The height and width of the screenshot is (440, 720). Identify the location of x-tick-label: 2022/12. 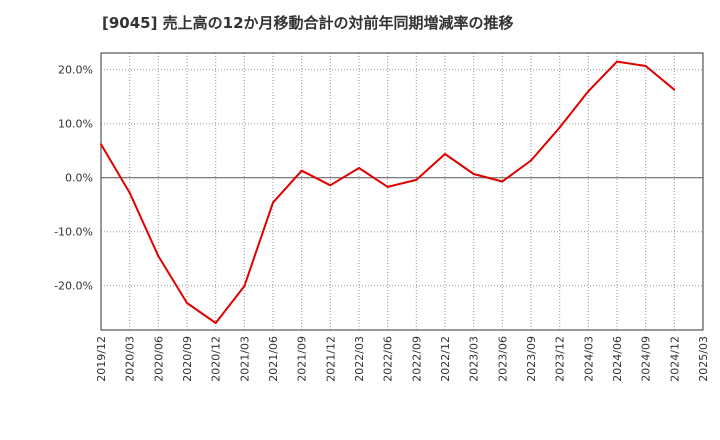
(445, 359).